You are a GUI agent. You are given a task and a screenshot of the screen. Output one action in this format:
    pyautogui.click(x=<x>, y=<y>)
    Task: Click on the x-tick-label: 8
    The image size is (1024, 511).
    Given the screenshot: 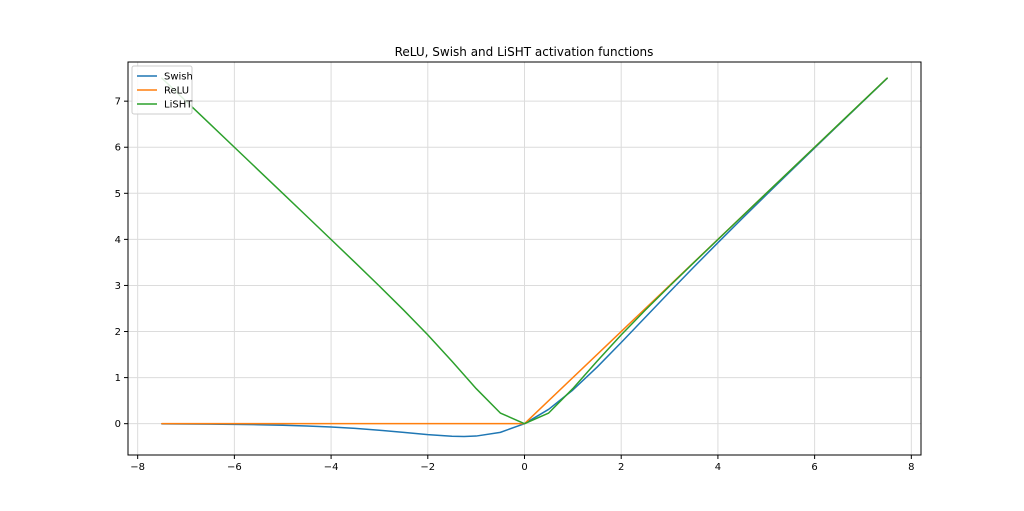 What is the action you would take?
    pyautogui.click(x=911, y=467)
    